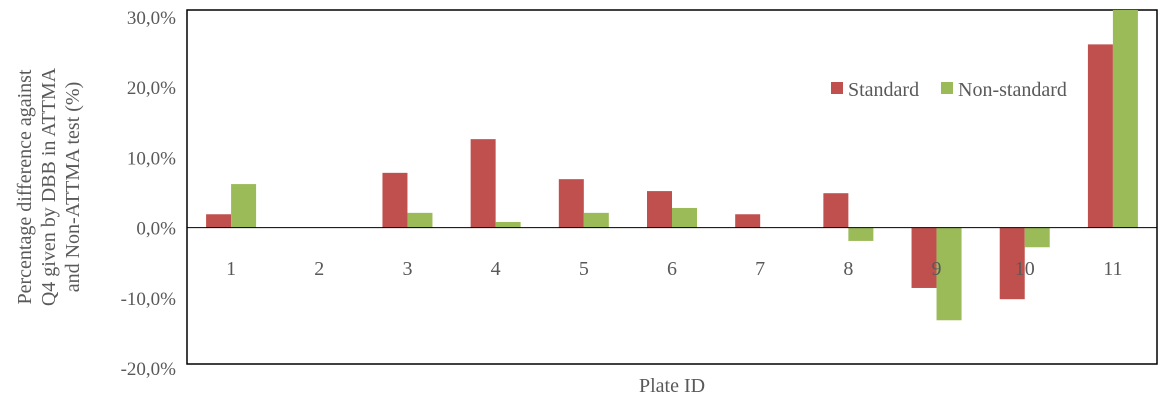 The width and height of the screenshot is (1163, 400). What do you see at coordinates (496, 269) in the screenshot?
I see `x-category-label: 4` at bounding box center [496, 269].